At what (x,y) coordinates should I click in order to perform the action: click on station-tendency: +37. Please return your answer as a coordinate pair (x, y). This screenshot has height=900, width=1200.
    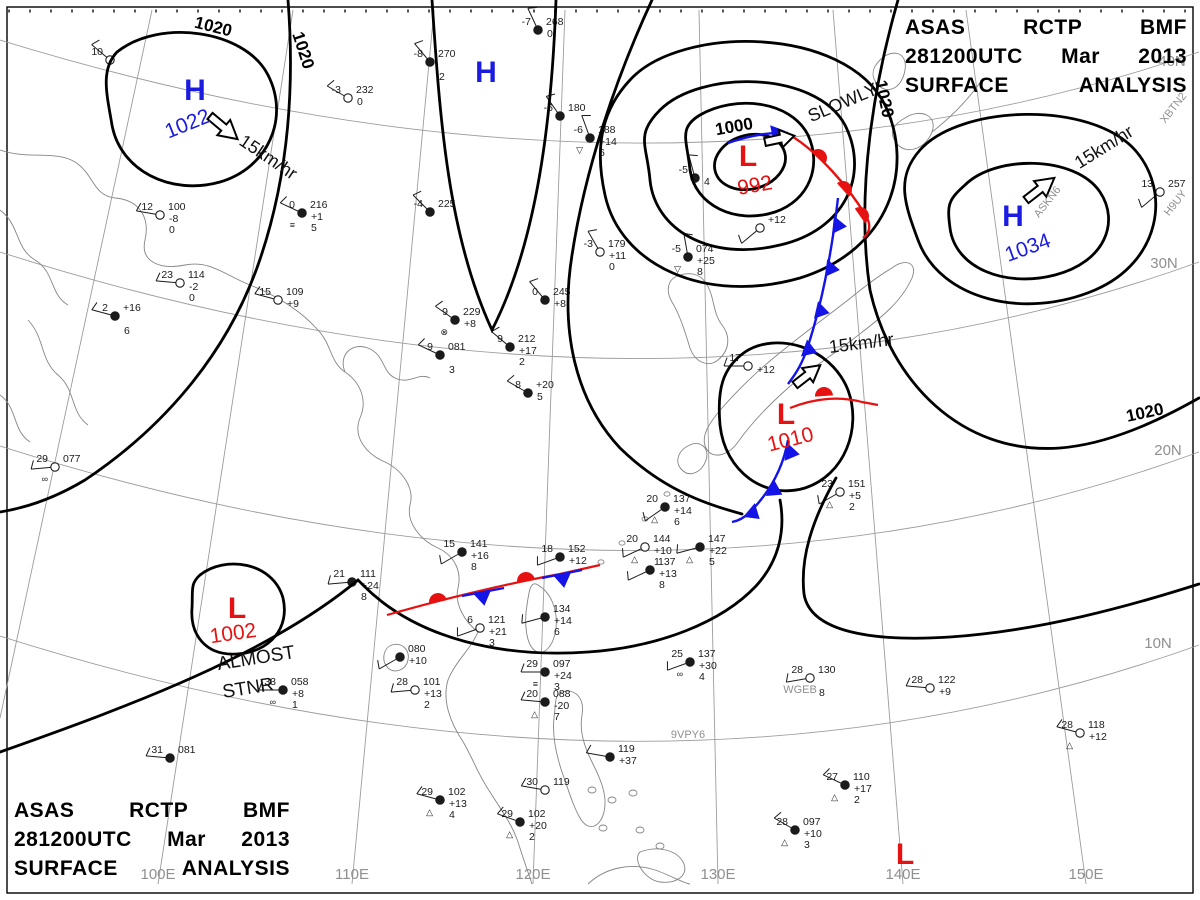
    Looking at the image, I should click on (628, 761).